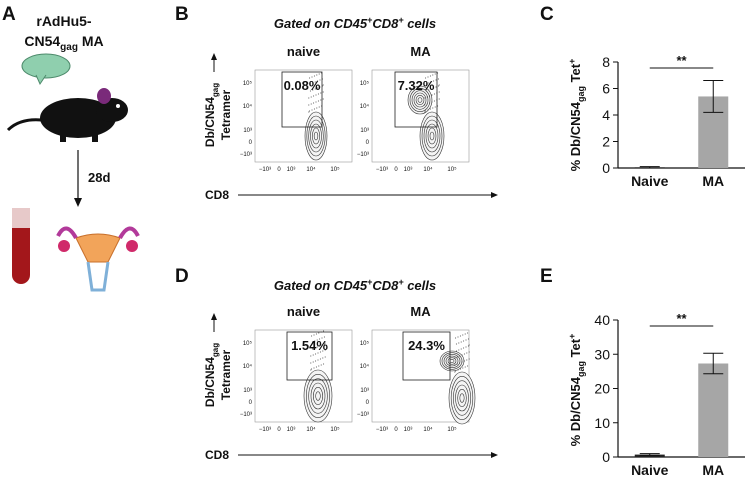 The width and height of the screenshot is (756, 485). What do you see at coordinates (99, 177) in the screenshot?
I see `interval-label: 28d` at bounding box center [99, 177].